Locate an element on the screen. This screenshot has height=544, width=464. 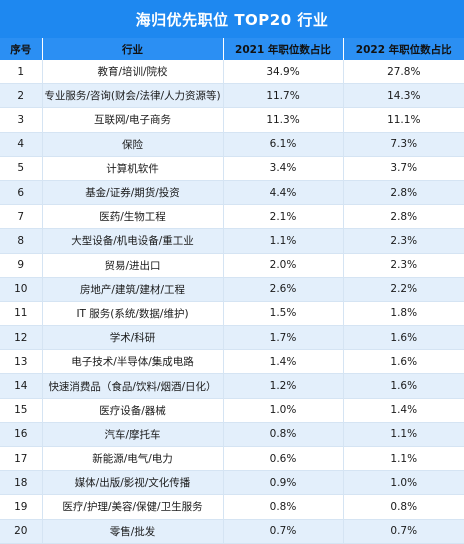
table-row: 6 基金/证券/期货/投资 4.4% 2.8% is located at coordinates (232, 193).